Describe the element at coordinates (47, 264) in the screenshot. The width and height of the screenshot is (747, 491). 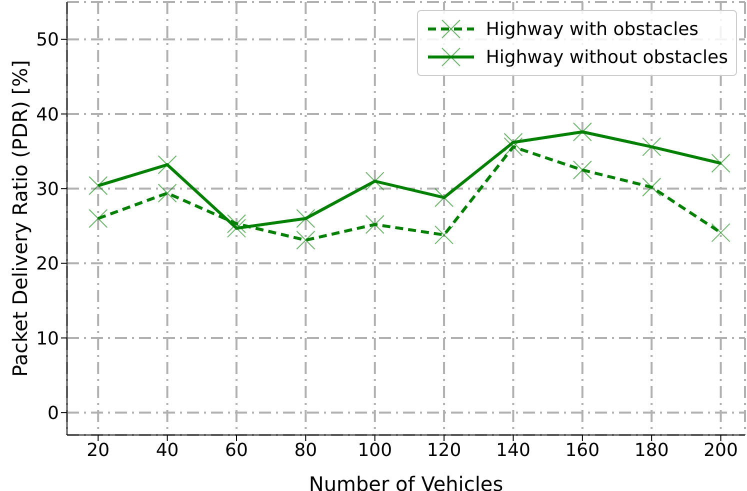
I see `y-tick-label: 20` at that location.